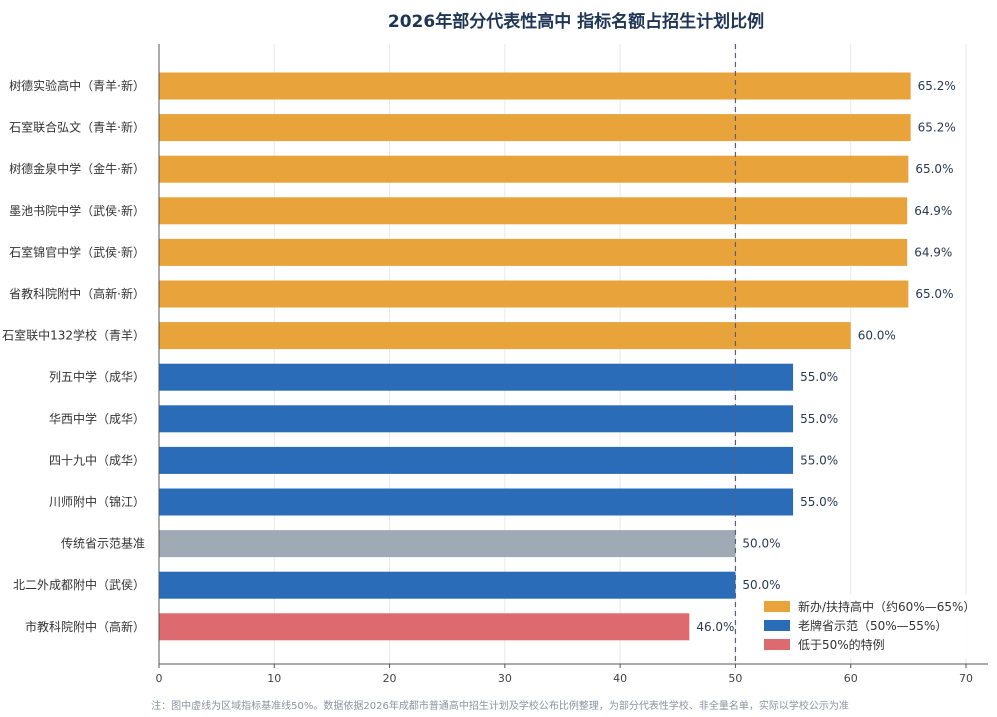  I want to click on x-tick-label: 10, so click(274, 678).